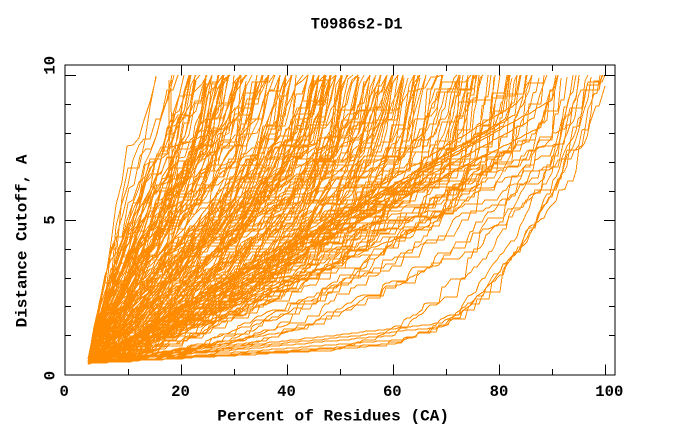 The width and height of the screenshot is (680, 440). What do you see at coordinates (333, 417) in the screenshot?
I see `svg-text: Percent of Residues (CA)` at bounding box center [333, 417].